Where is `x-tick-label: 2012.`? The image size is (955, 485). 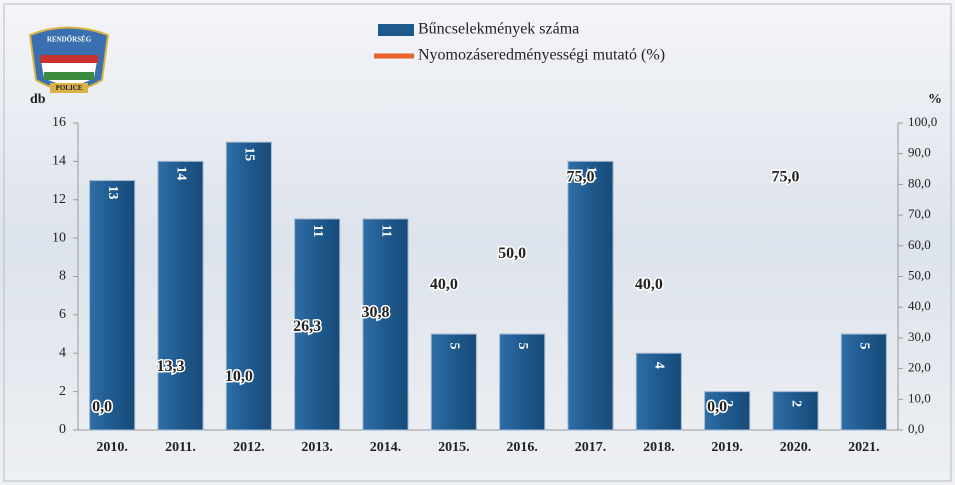
x-tick-label: 2012. is located at coordinates (249, 447).